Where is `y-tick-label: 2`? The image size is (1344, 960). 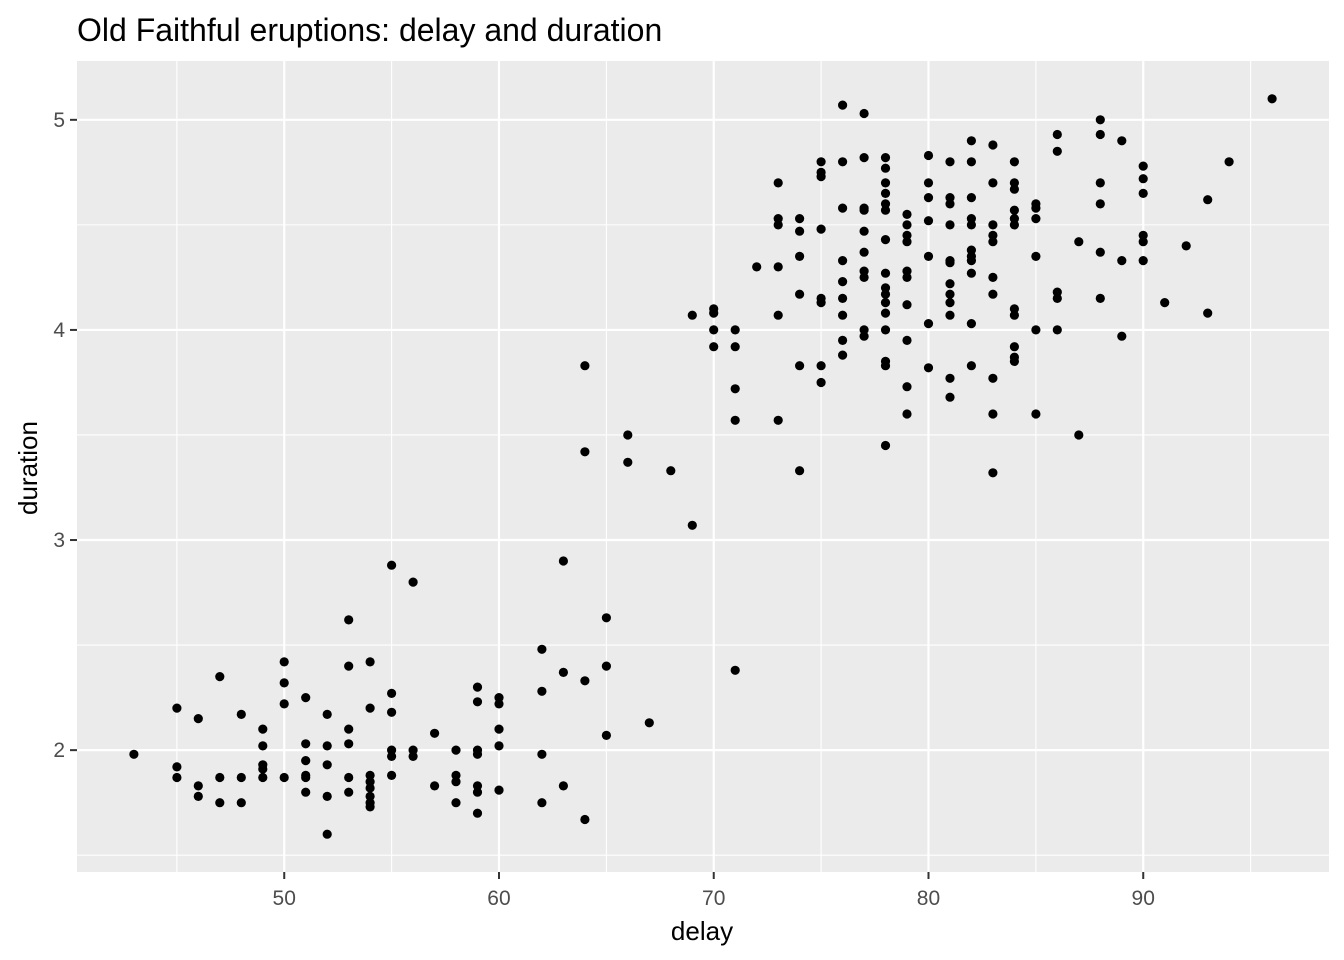 y-tick-label: 2 is located at coordinates (59, 750).